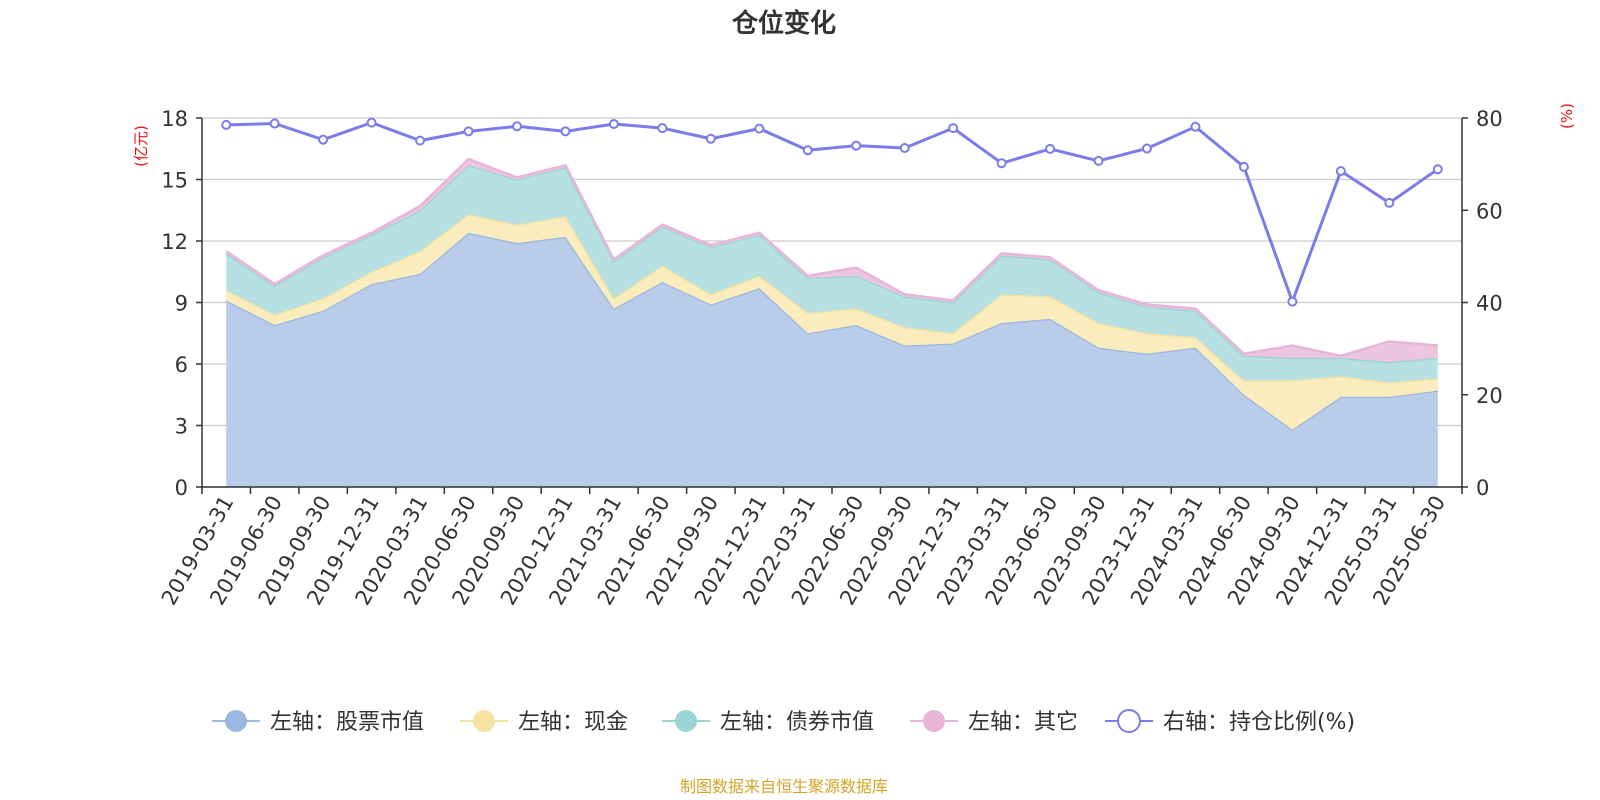 The width and height of the screenshot is (1600, 800). What do you see at coordinates (174, 242) in the screenshot?
I see `left-tick-label-4: 12` at bounding box center [174, 242].